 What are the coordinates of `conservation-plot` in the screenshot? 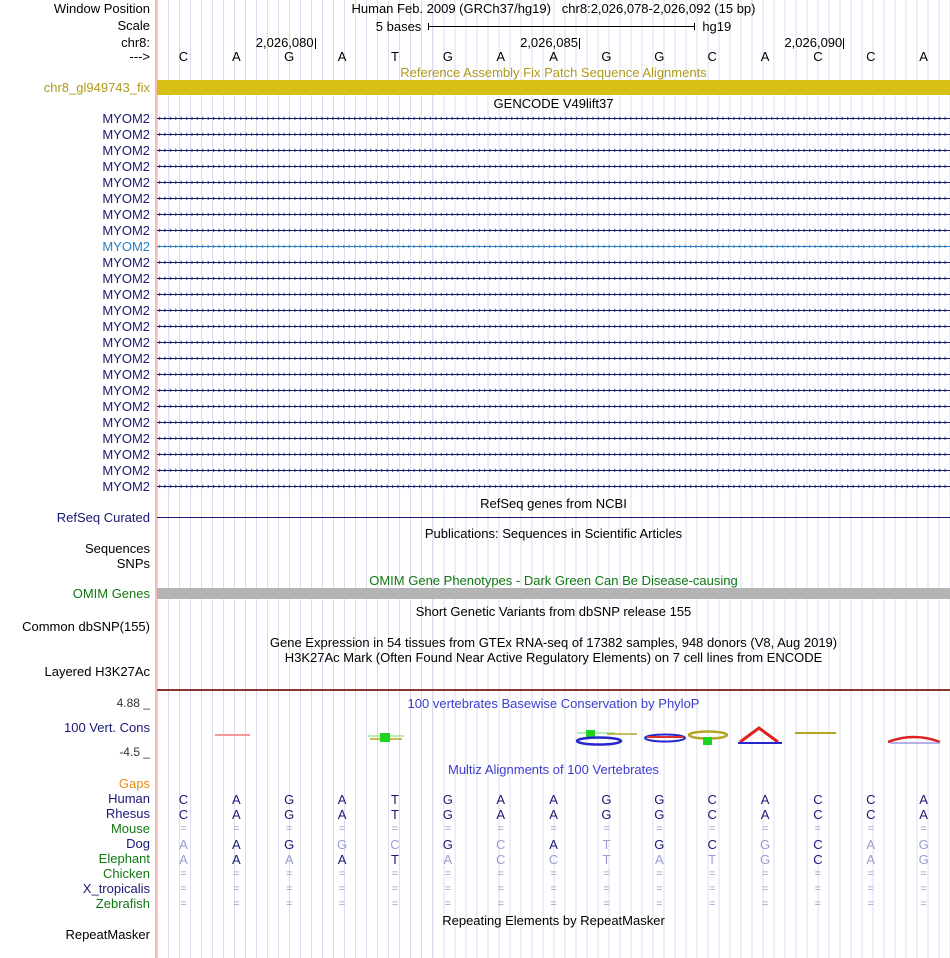 It's located at (553, 738).